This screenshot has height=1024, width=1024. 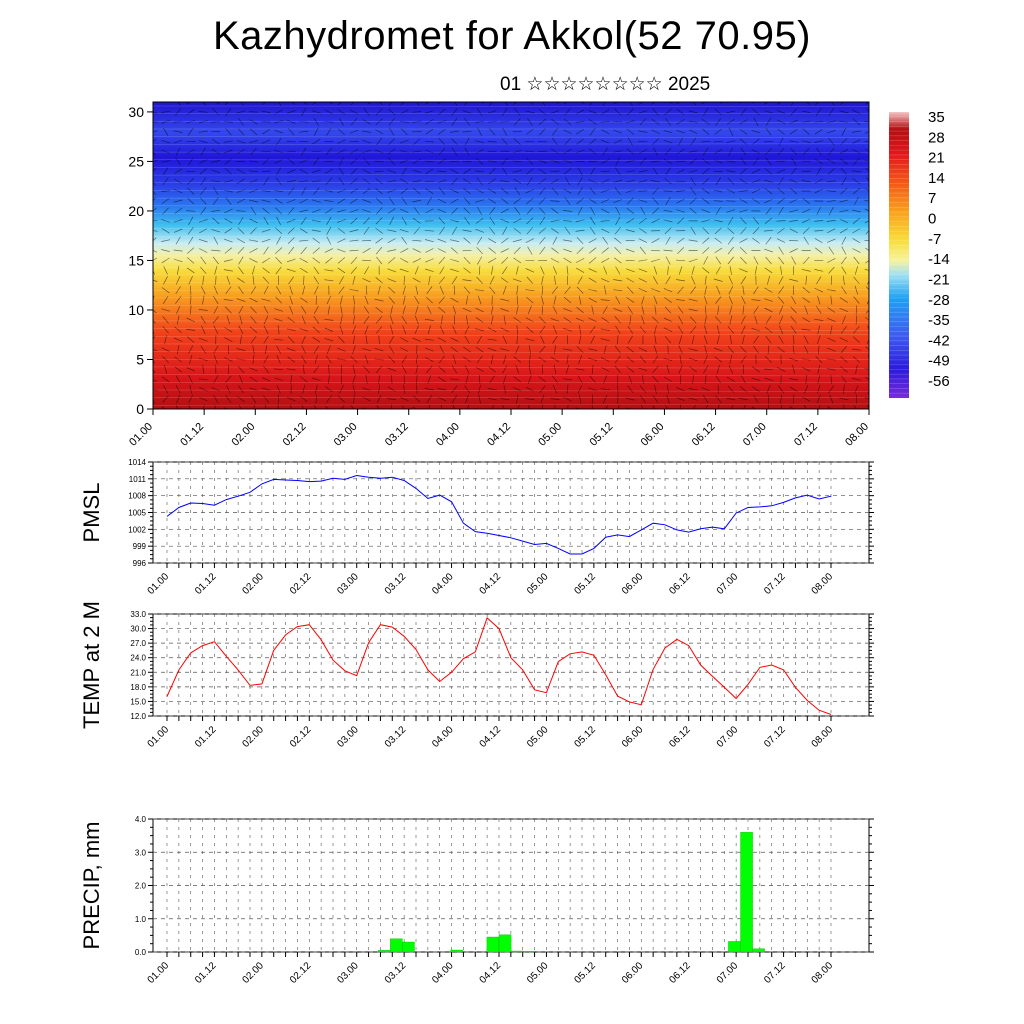 I want to click on x-tick-label: 07.12, so click(x=775, y=737).